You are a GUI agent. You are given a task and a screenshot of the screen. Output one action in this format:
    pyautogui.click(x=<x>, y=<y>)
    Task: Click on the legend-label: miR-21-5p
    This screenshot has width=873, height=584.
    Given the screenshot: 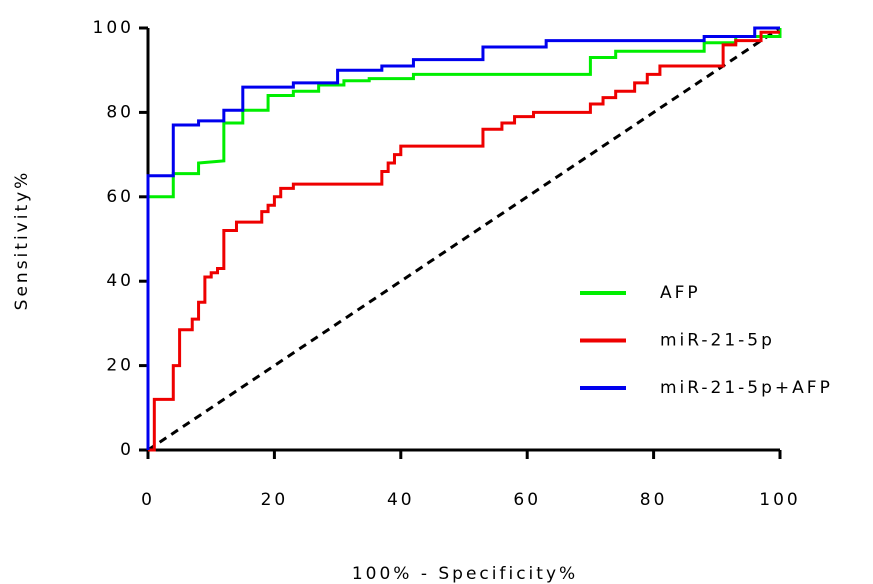 What is the action you would take?
    pyautogui.click(x=717, y=341)
    